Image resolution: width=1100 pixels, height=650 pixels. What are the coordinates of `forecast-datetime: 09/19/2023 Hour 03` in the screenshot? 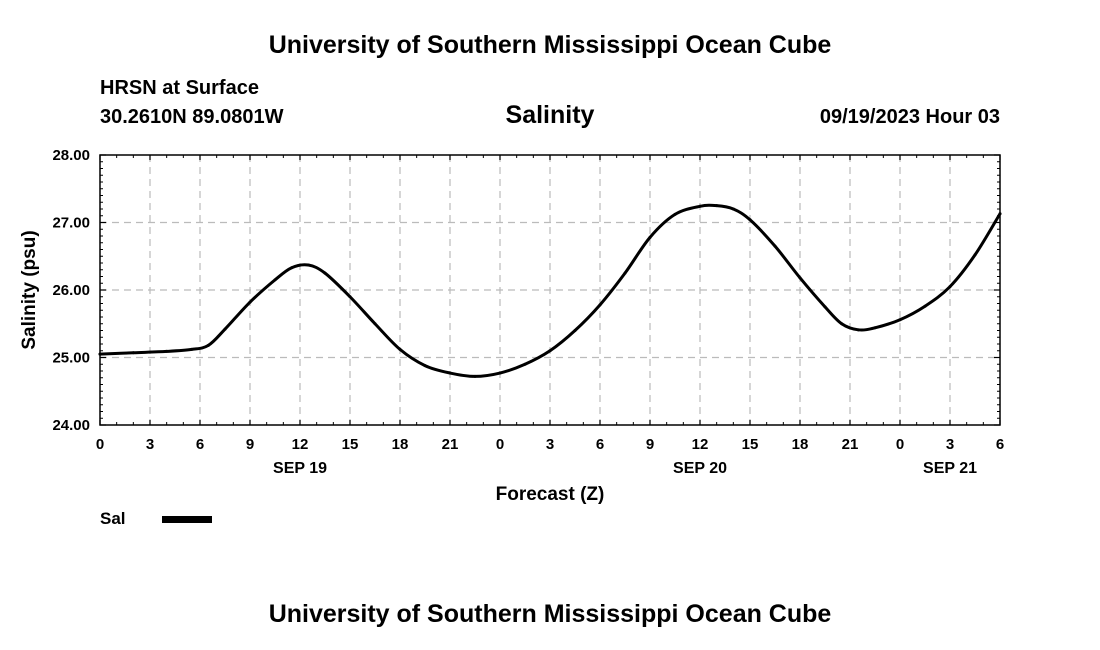 It's located at (909, 117).